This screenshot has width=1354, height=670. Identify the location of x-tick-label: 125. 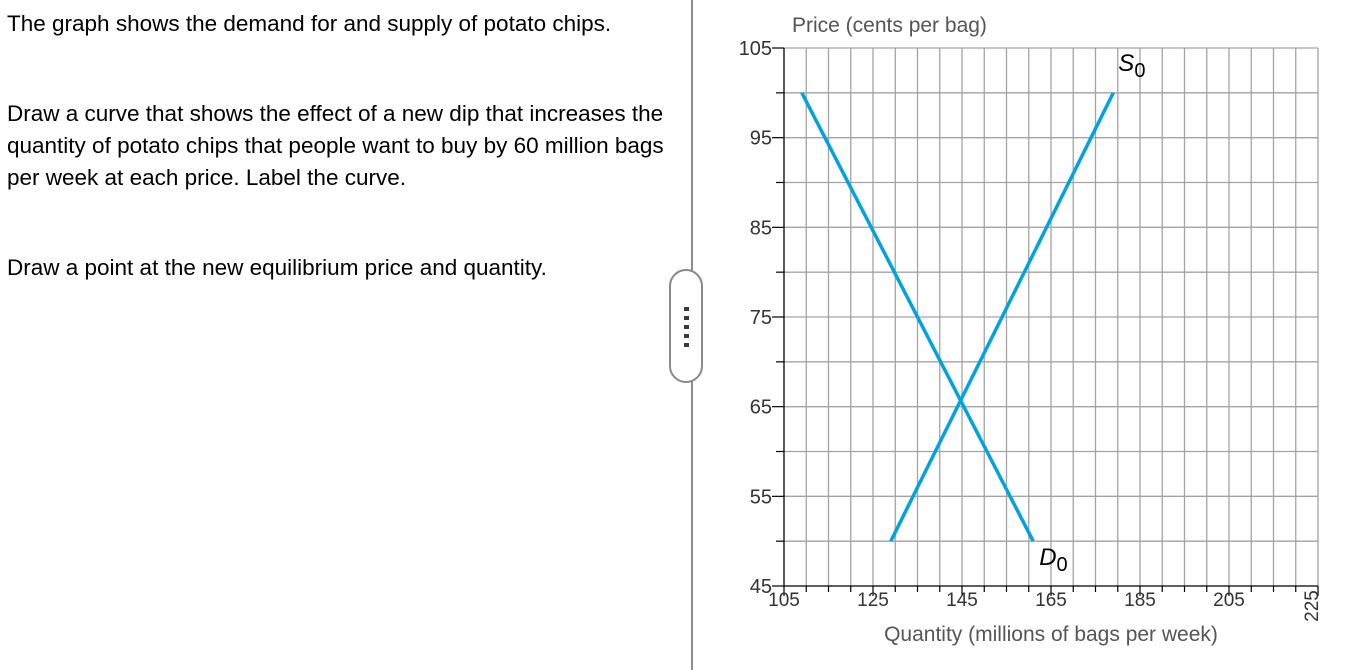
(873, 600).